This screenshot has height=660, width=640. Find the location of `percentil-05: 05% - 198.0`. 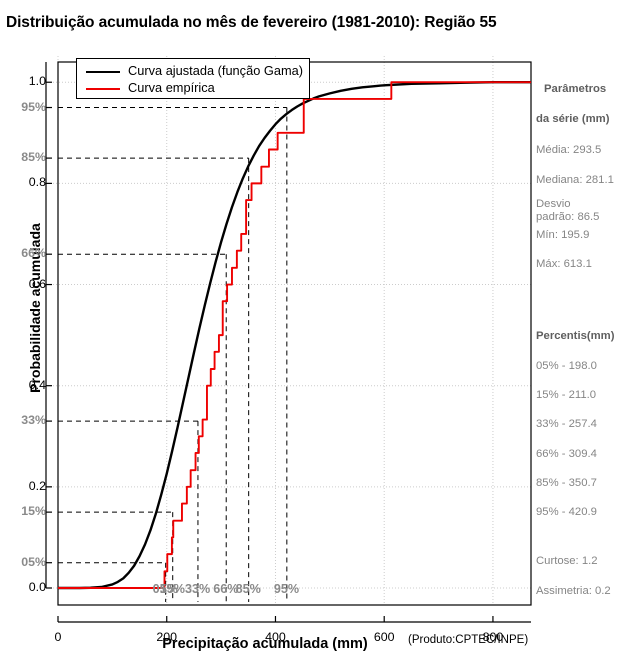

percentil-05: 05% - 198.0 is located at coordinates (566, 365).